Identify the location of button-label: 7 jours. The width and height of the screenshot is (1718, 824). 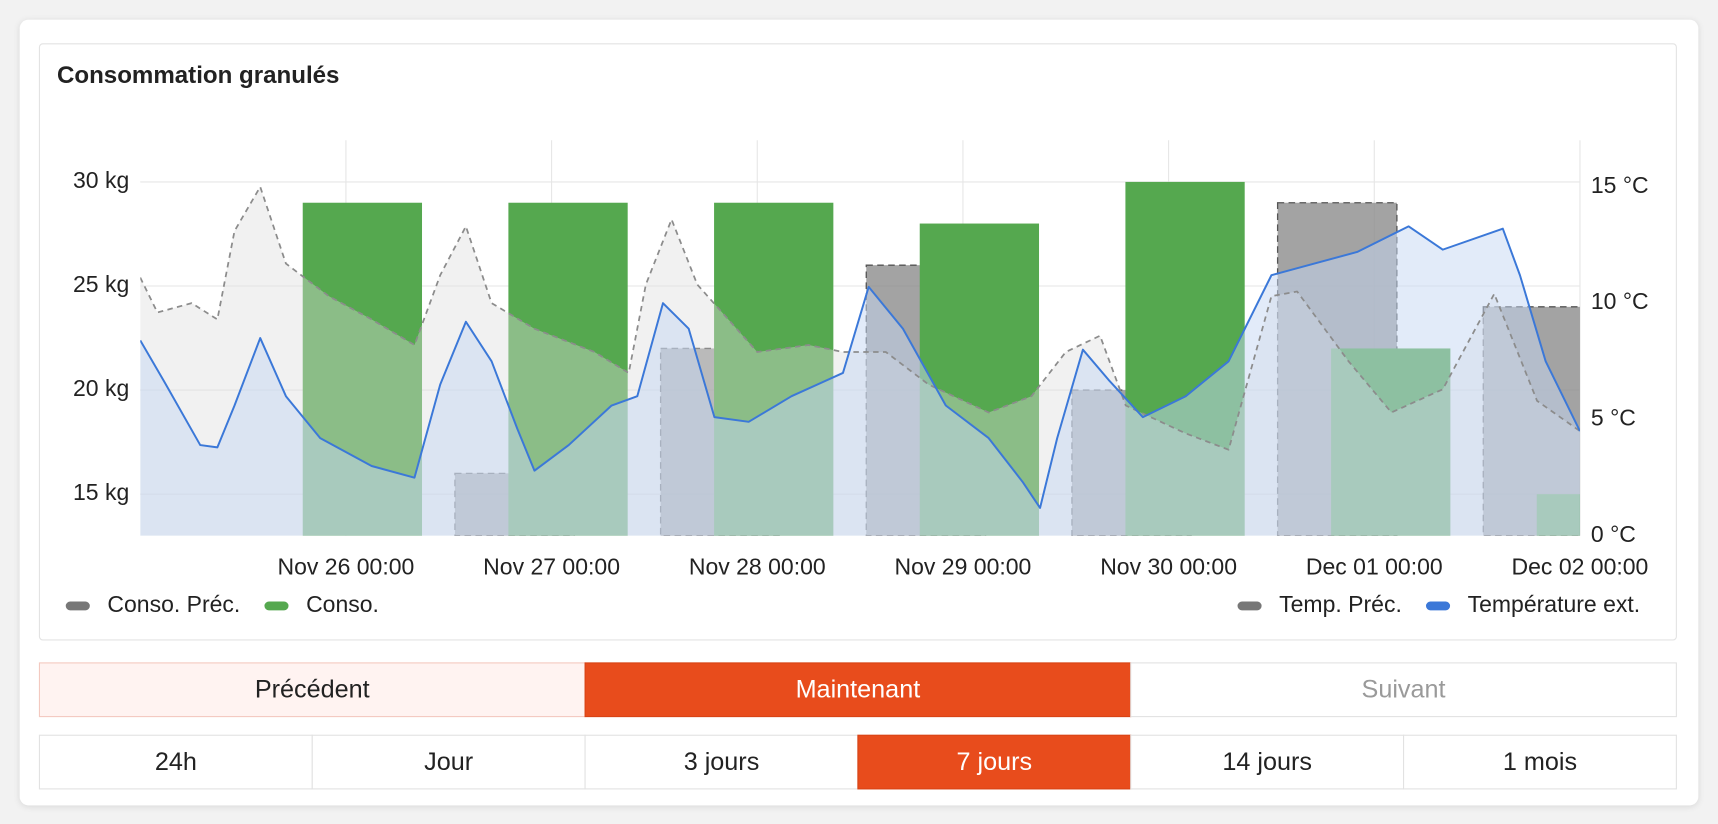
(995, 762).